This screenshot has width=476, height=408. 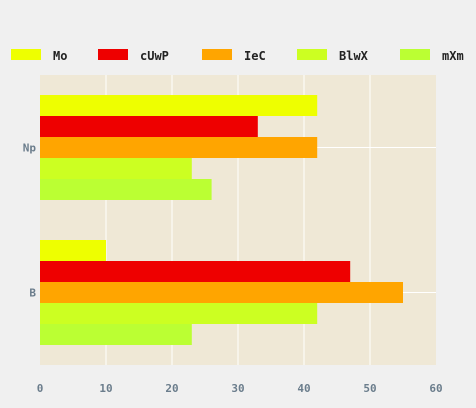 What do you see at coordinates (149, 126) in the screenshot?
I see `bar-cUwP-Np` at bounding box center [149, 126].